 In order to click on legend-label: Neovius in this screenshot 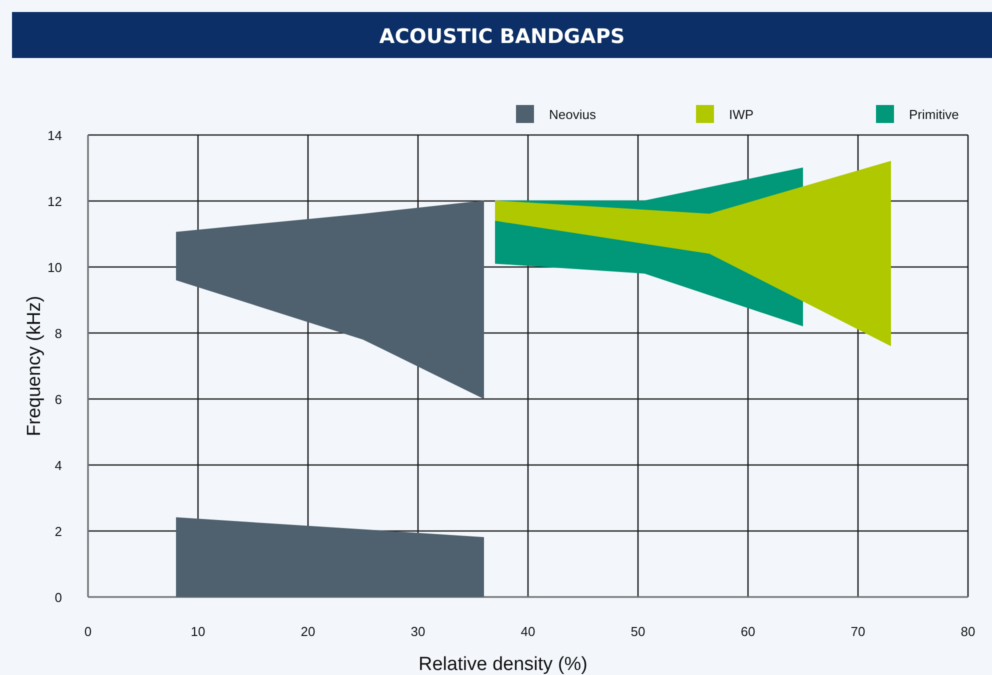, I will do `click(572, 114)`.